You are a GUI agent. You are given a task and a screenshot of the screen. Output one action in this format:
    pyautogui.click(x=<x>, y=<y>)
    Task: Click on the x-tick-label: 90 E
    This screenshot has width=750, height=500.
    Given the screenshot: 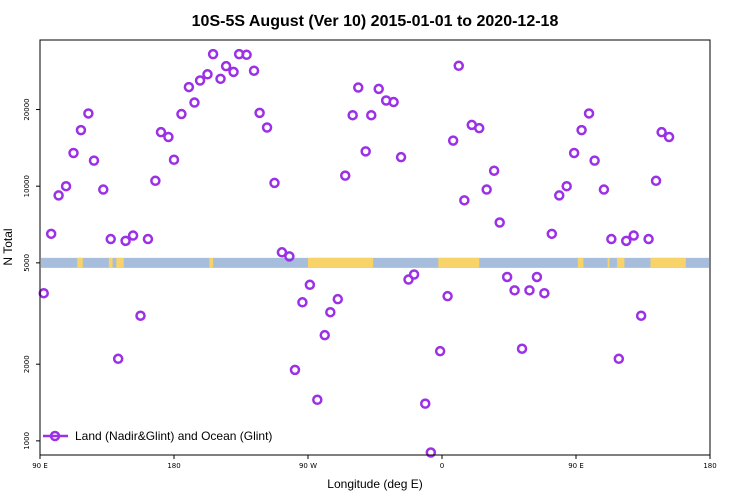 What is the action you would take?
    pyautogui.click(x=40, y=466)
    